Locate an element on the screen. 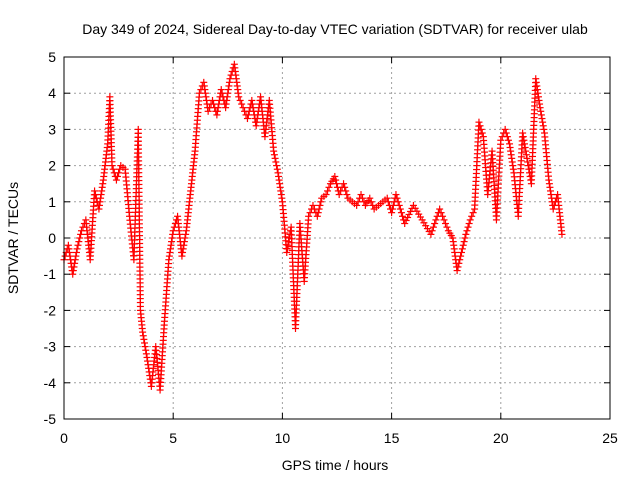 This screenshot has width=640, height=480. y-tick-label: 2 is located at coordinates (52, 166).